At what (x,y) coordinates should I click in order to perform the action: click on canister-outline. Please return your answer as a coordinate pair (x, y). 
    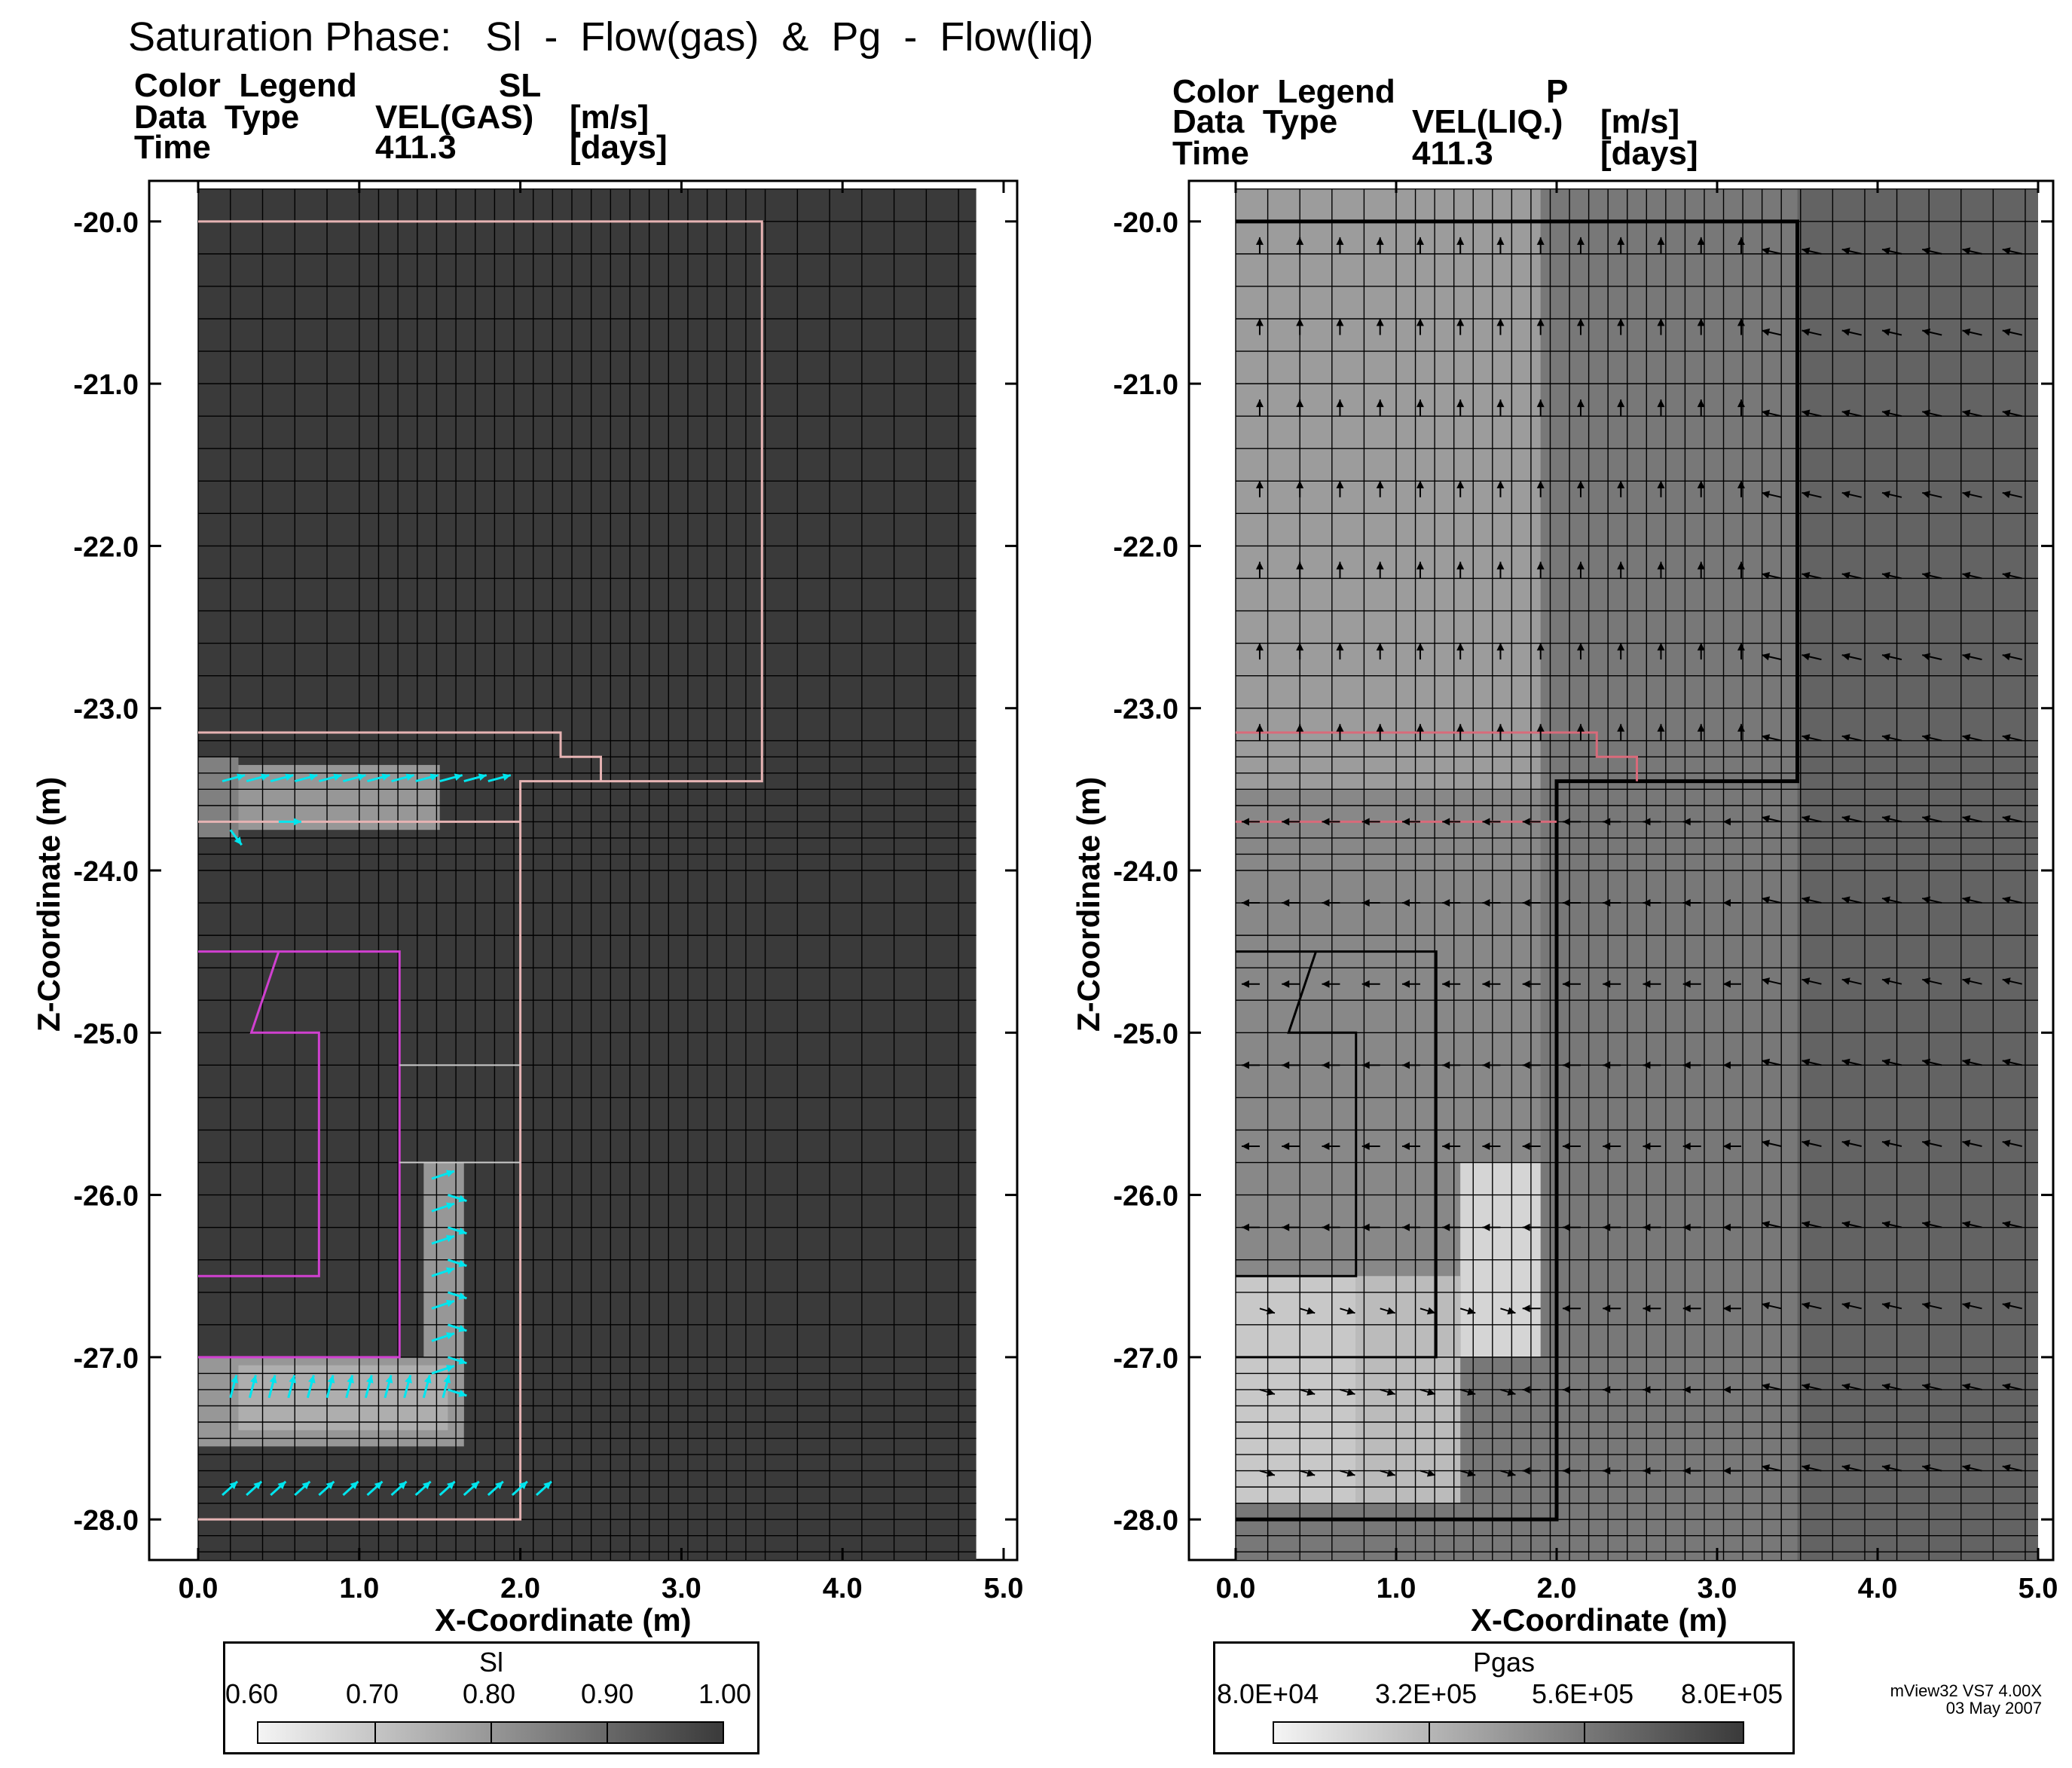
    Looking at the image, I should click on (259, 1114).